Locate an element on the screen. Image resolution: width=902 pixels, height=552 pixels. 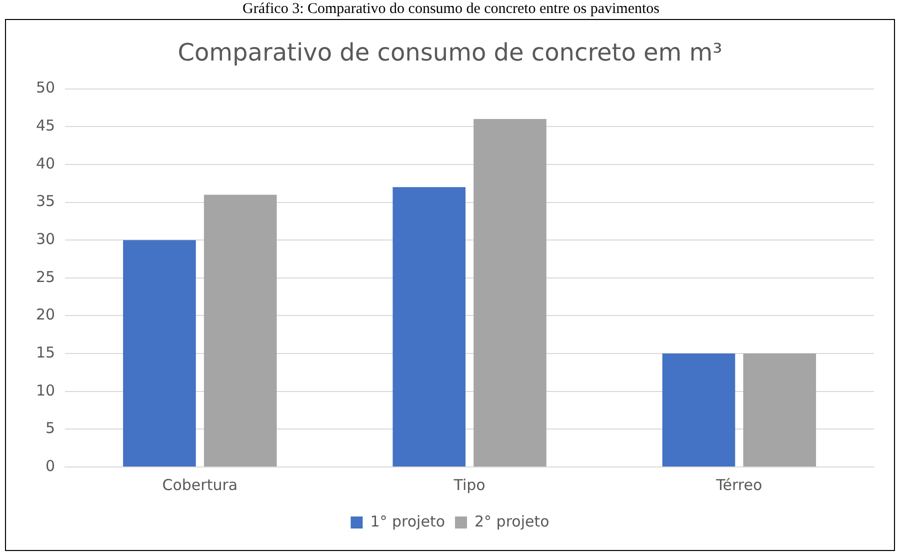
y-tick-label: 10 is located at coordinates (46, 390).